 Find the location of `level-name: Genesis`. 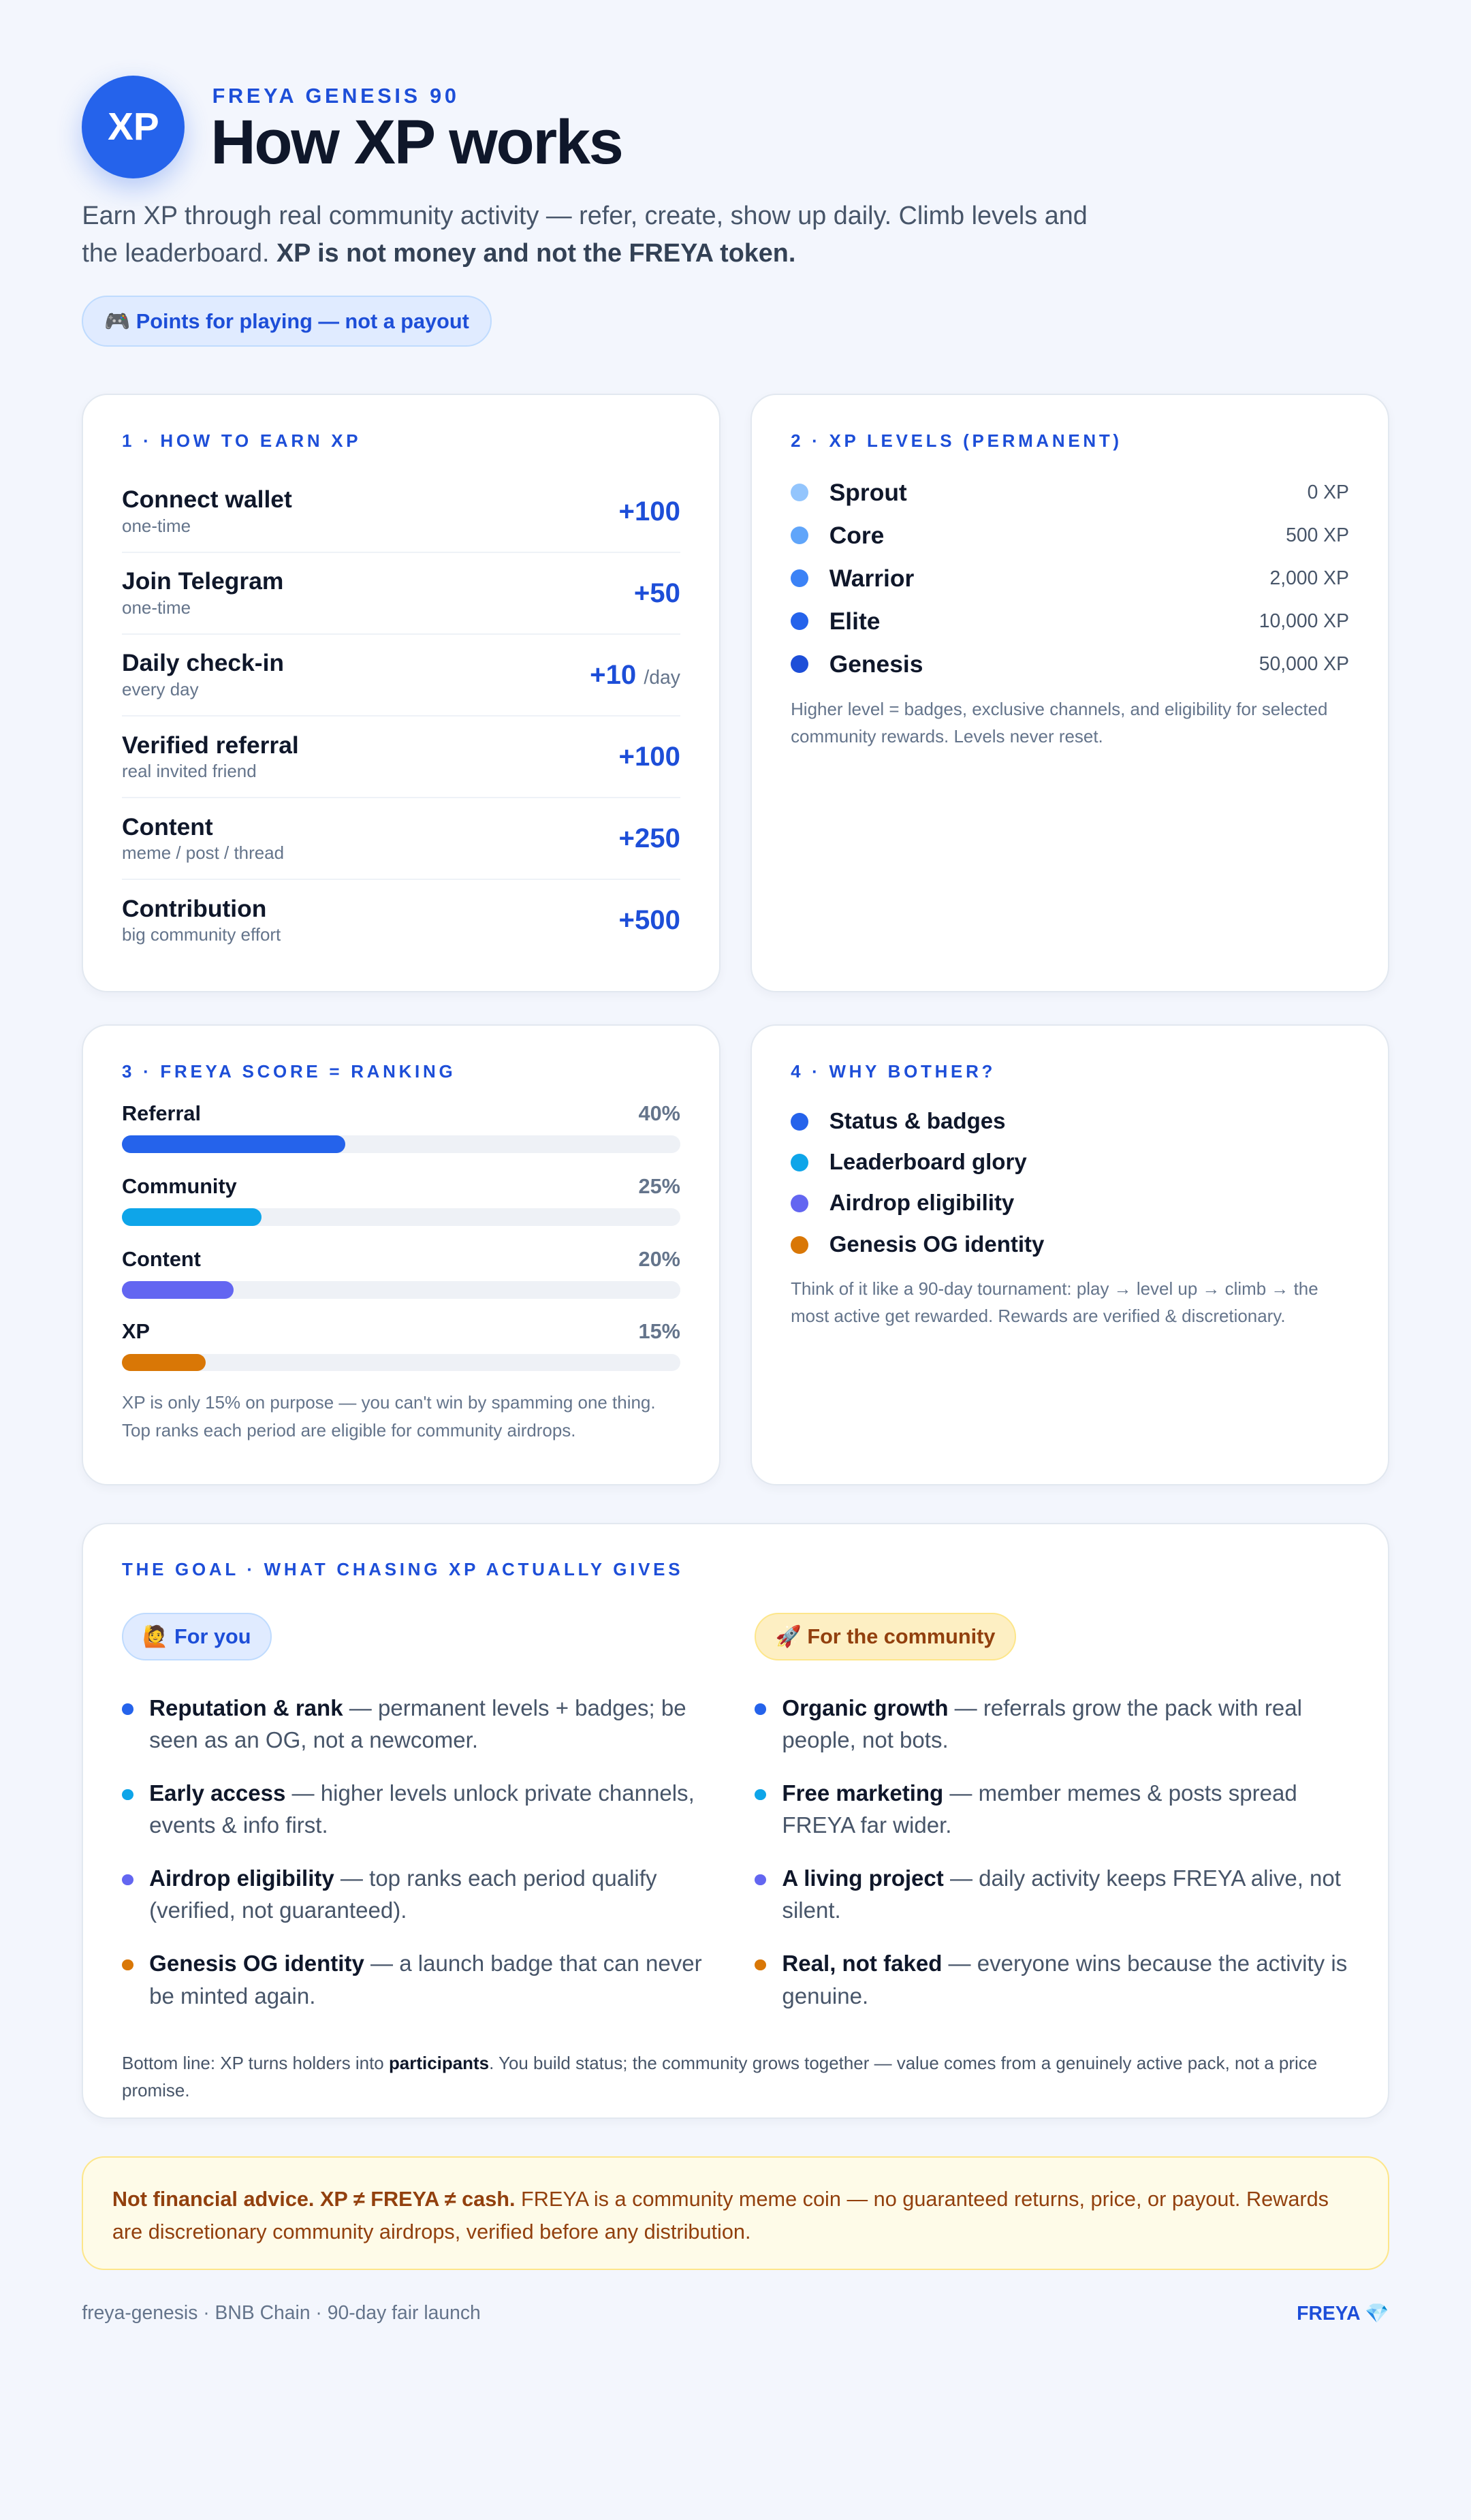

level-name: Genesis is located at coordinates (876, 664).